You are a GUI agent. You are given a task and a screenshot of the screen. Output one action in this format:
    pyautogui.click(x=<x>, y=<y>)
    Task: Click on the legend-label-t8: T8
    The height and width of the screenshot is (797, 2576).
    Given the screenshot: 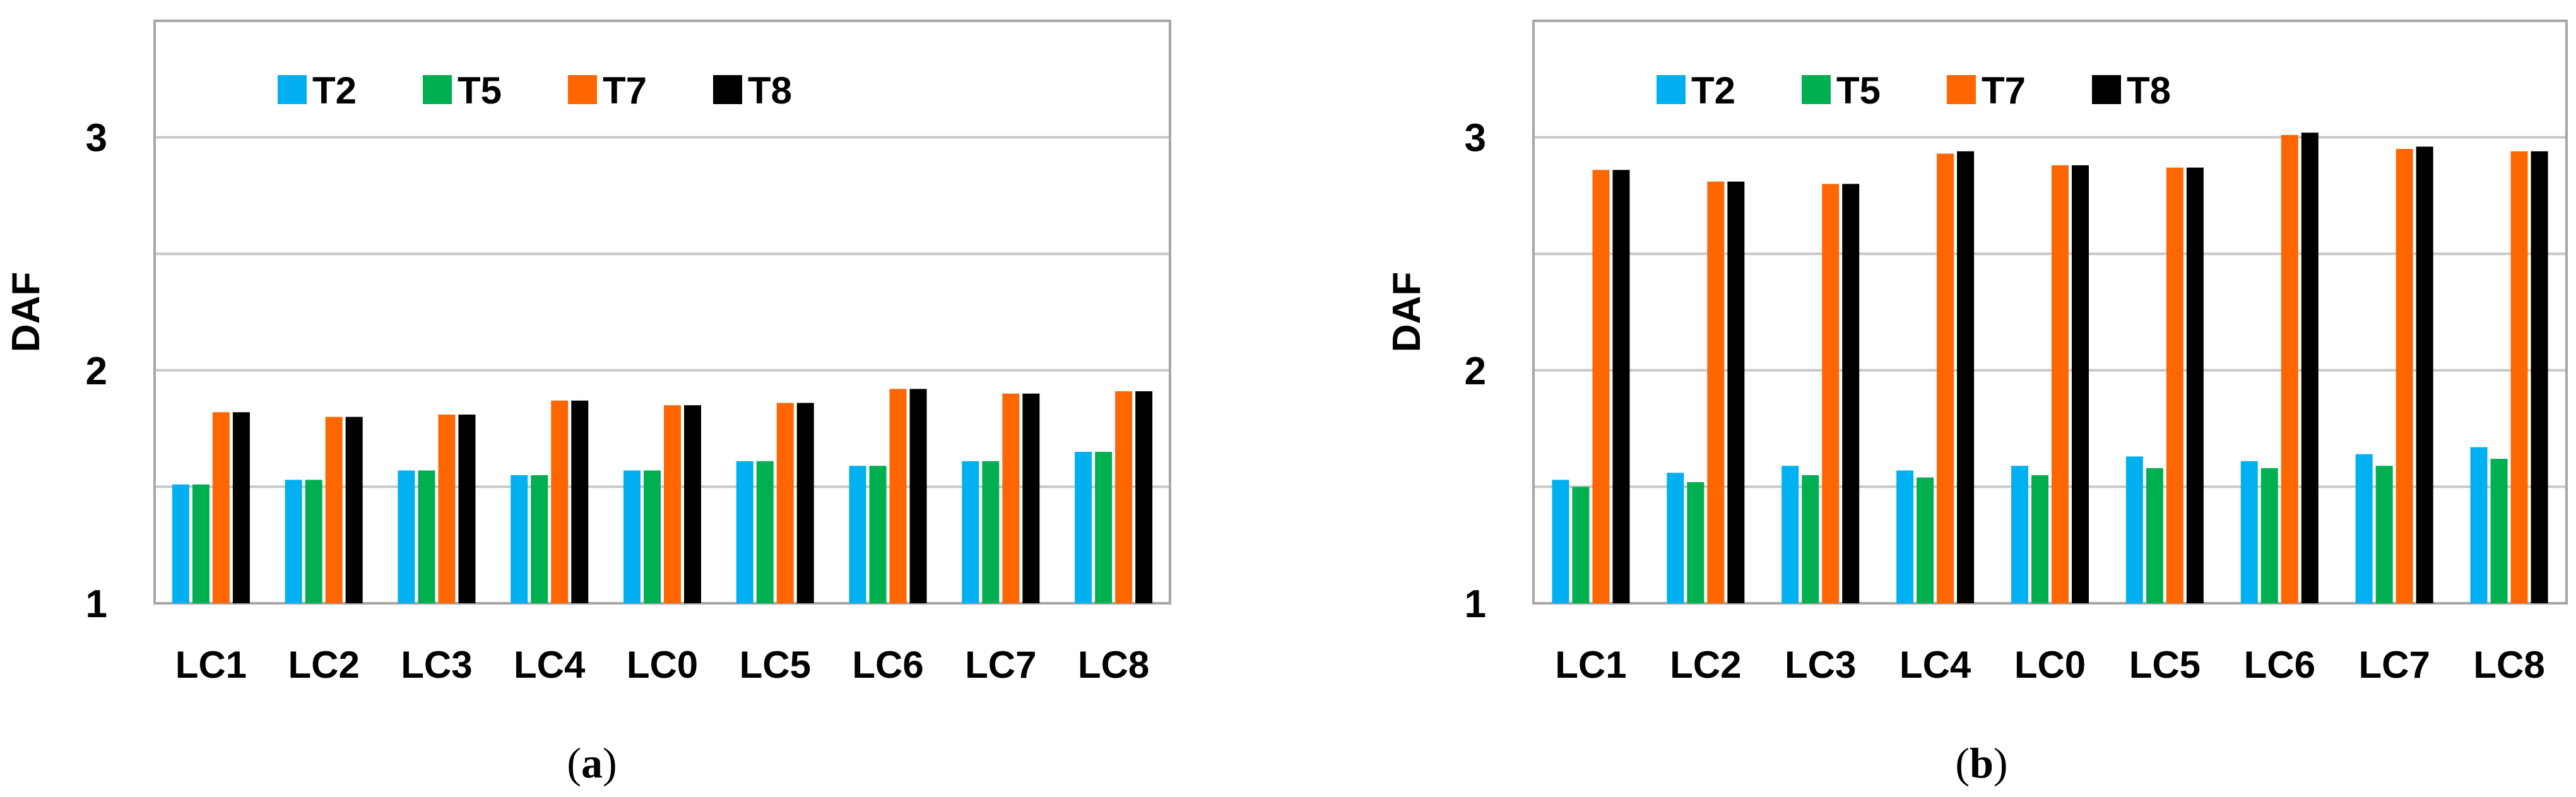 What is the action you would take?
    pyautogui.click(x=2149, y=90)
    